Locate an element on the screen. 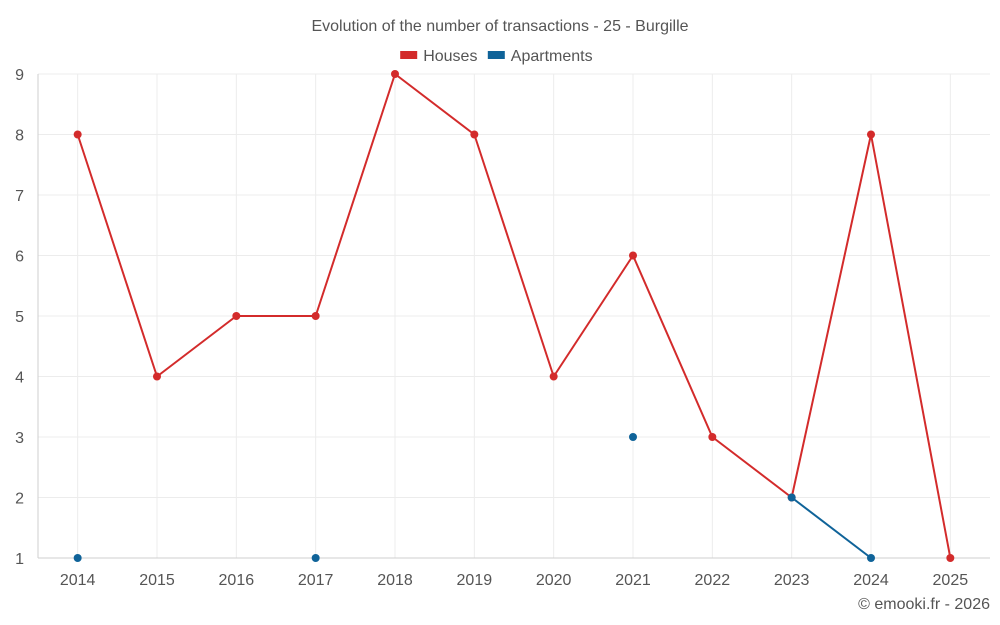 The image size is (1000, 625). legend-label-apartments: Apartments is located at coordinates (552, 56).